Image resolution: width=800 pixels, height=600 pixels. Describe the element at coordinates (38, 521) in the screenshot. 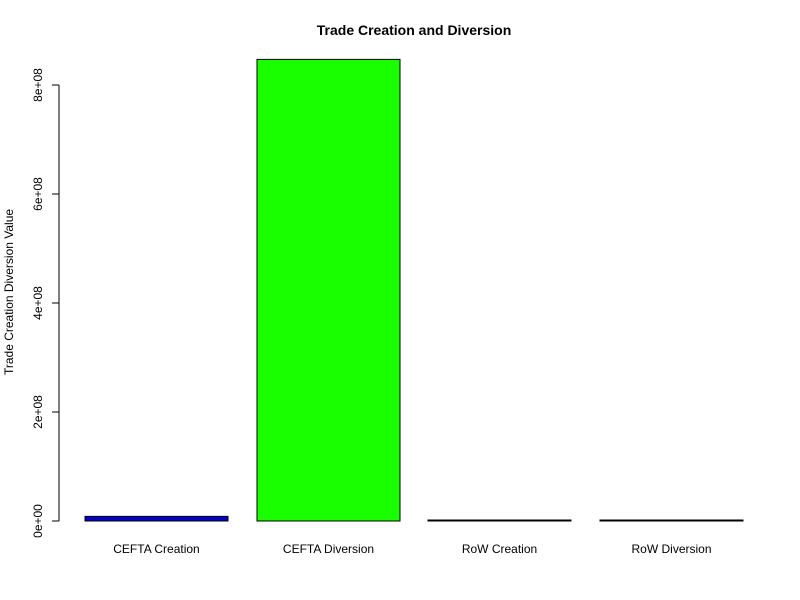

I see `y-tick-label: 0e+00` at that location.